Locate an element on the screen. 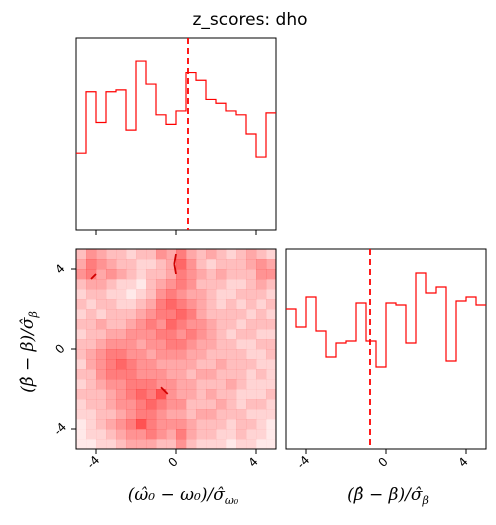 The image size is (496, 525). density-contours is located at coordinates (133, 324).